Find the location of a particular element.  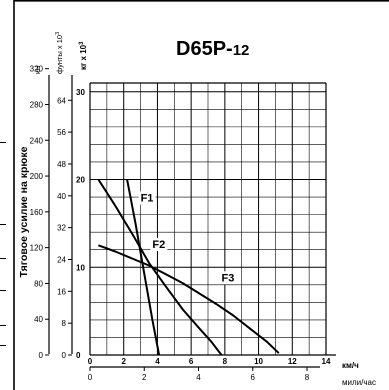

y-unit-kn: кН is located at coordinates (37, 69).